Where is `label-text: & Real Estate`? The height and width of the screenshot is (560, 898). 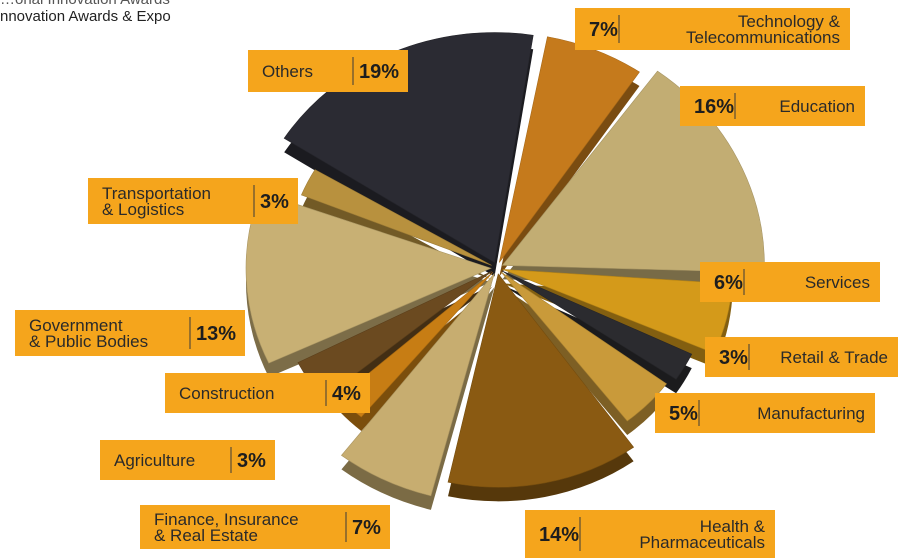
label-text: & Real Estate is located at coordinates (206, 535).